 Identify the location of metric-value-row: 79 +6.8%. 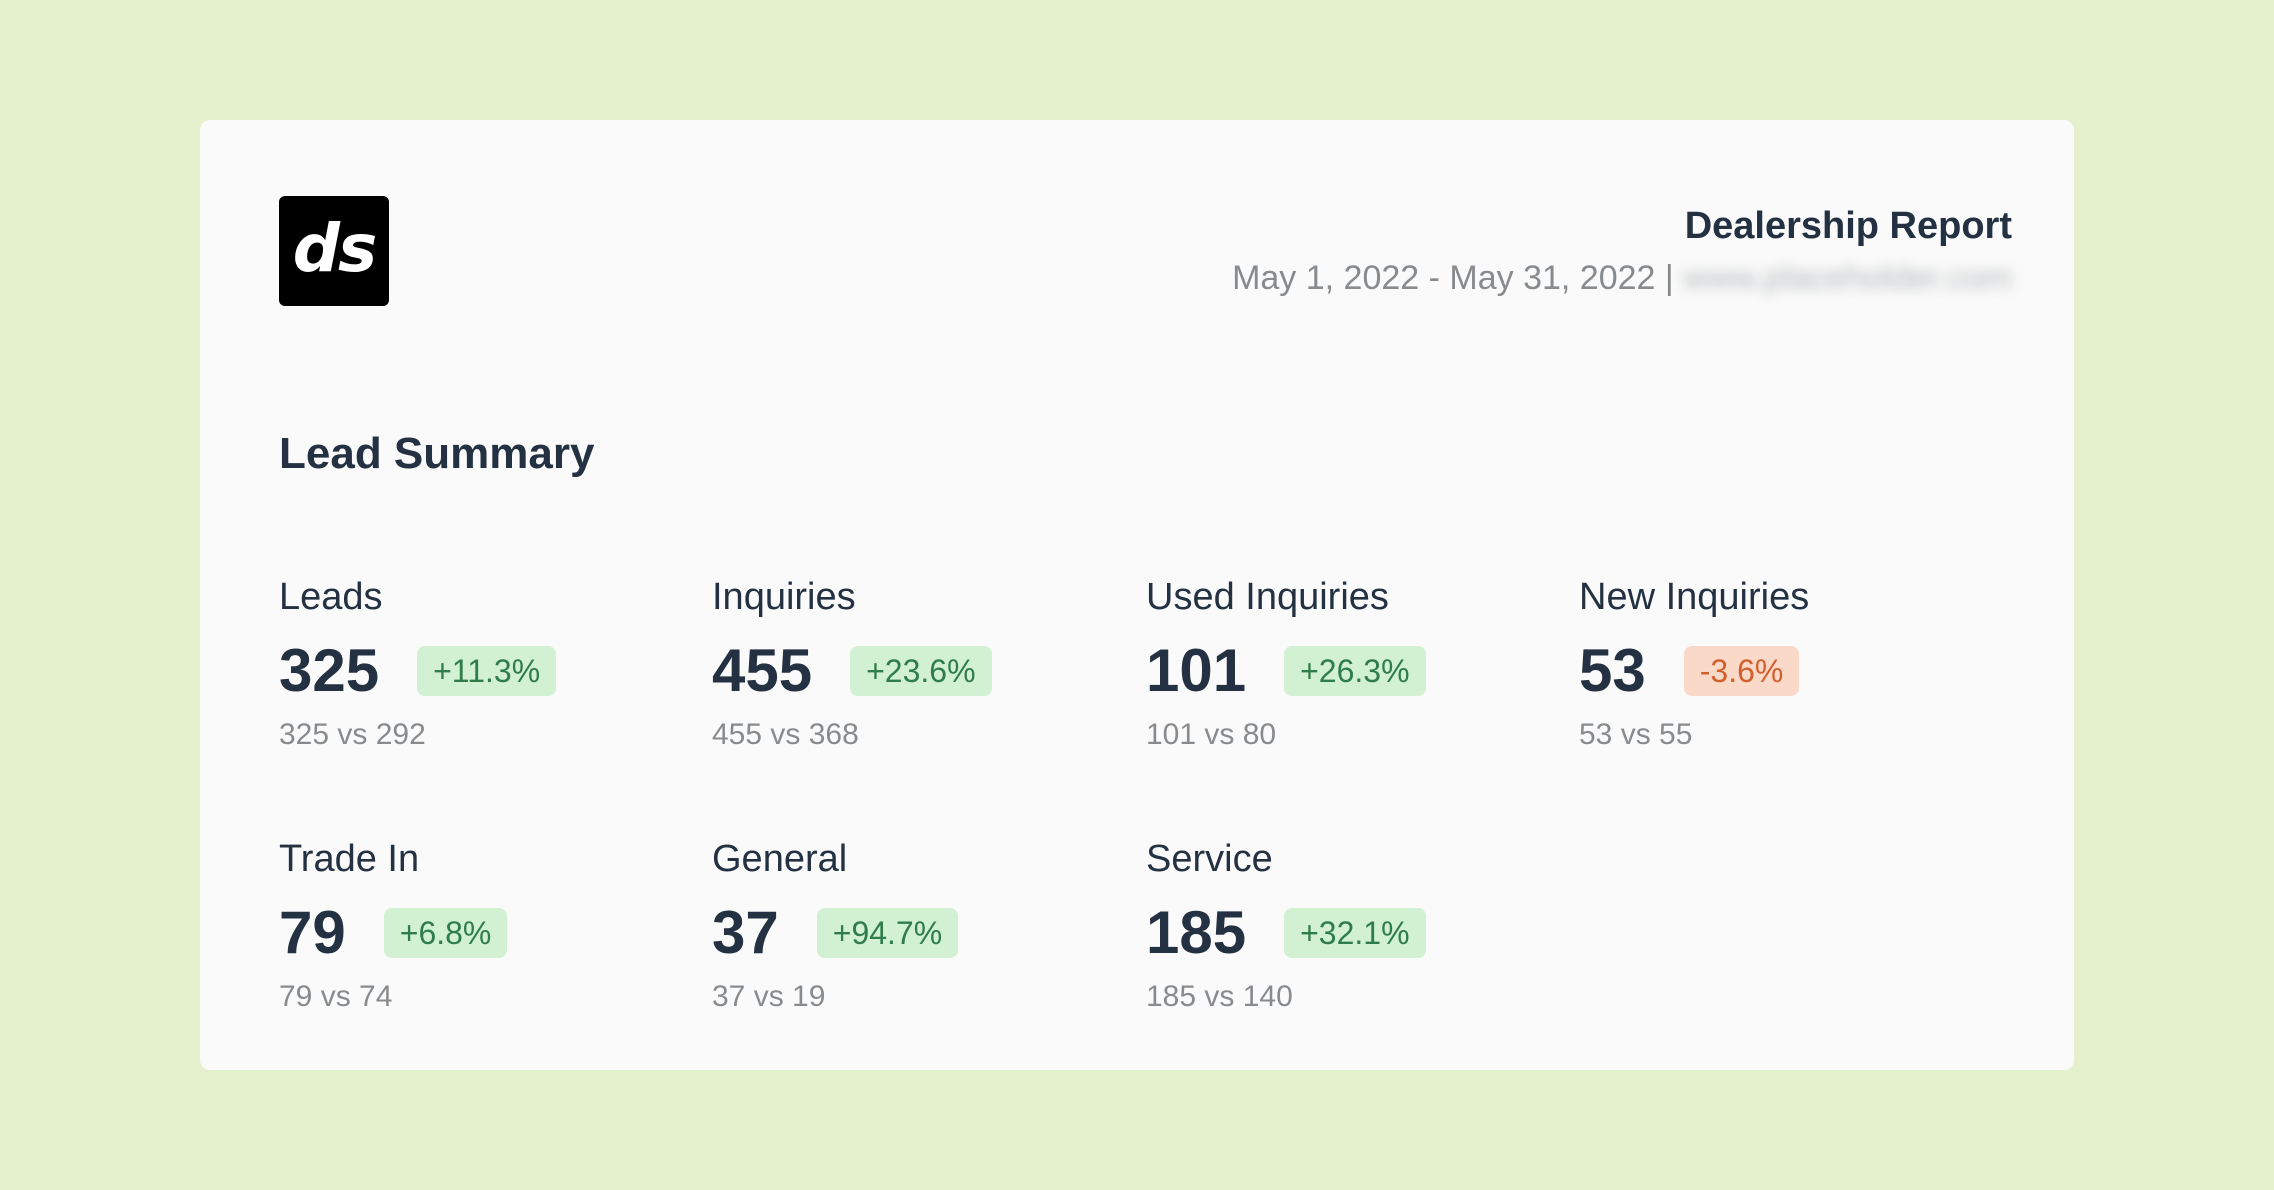
(479, 932).